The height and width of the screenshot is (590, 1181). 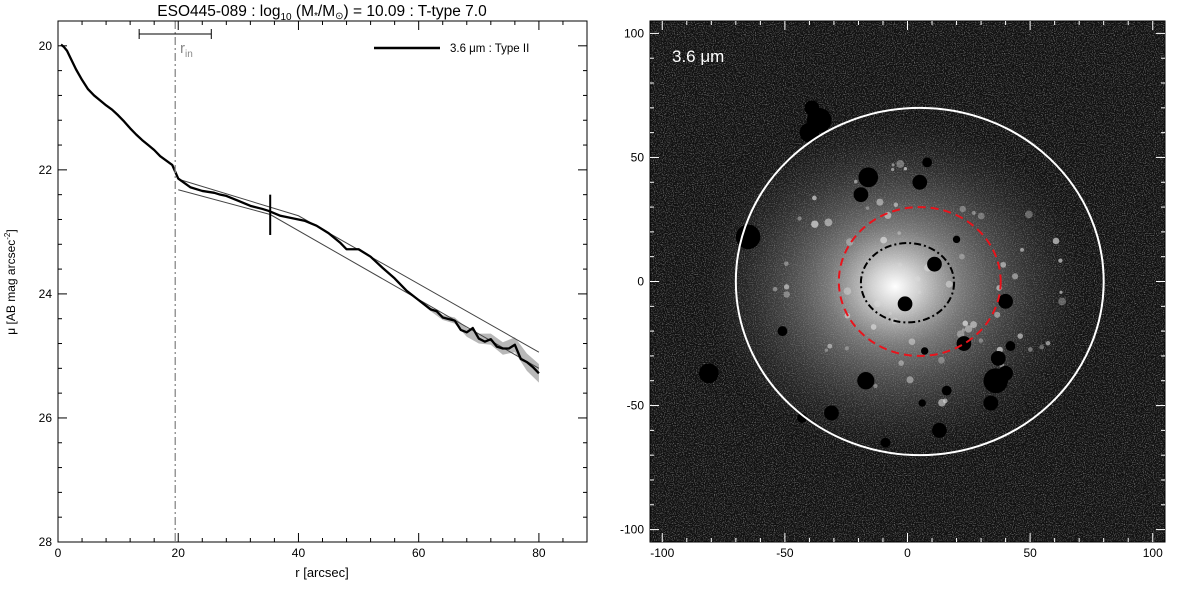 I want to click on x-tick-label: 0, so click(x=58, y=553).